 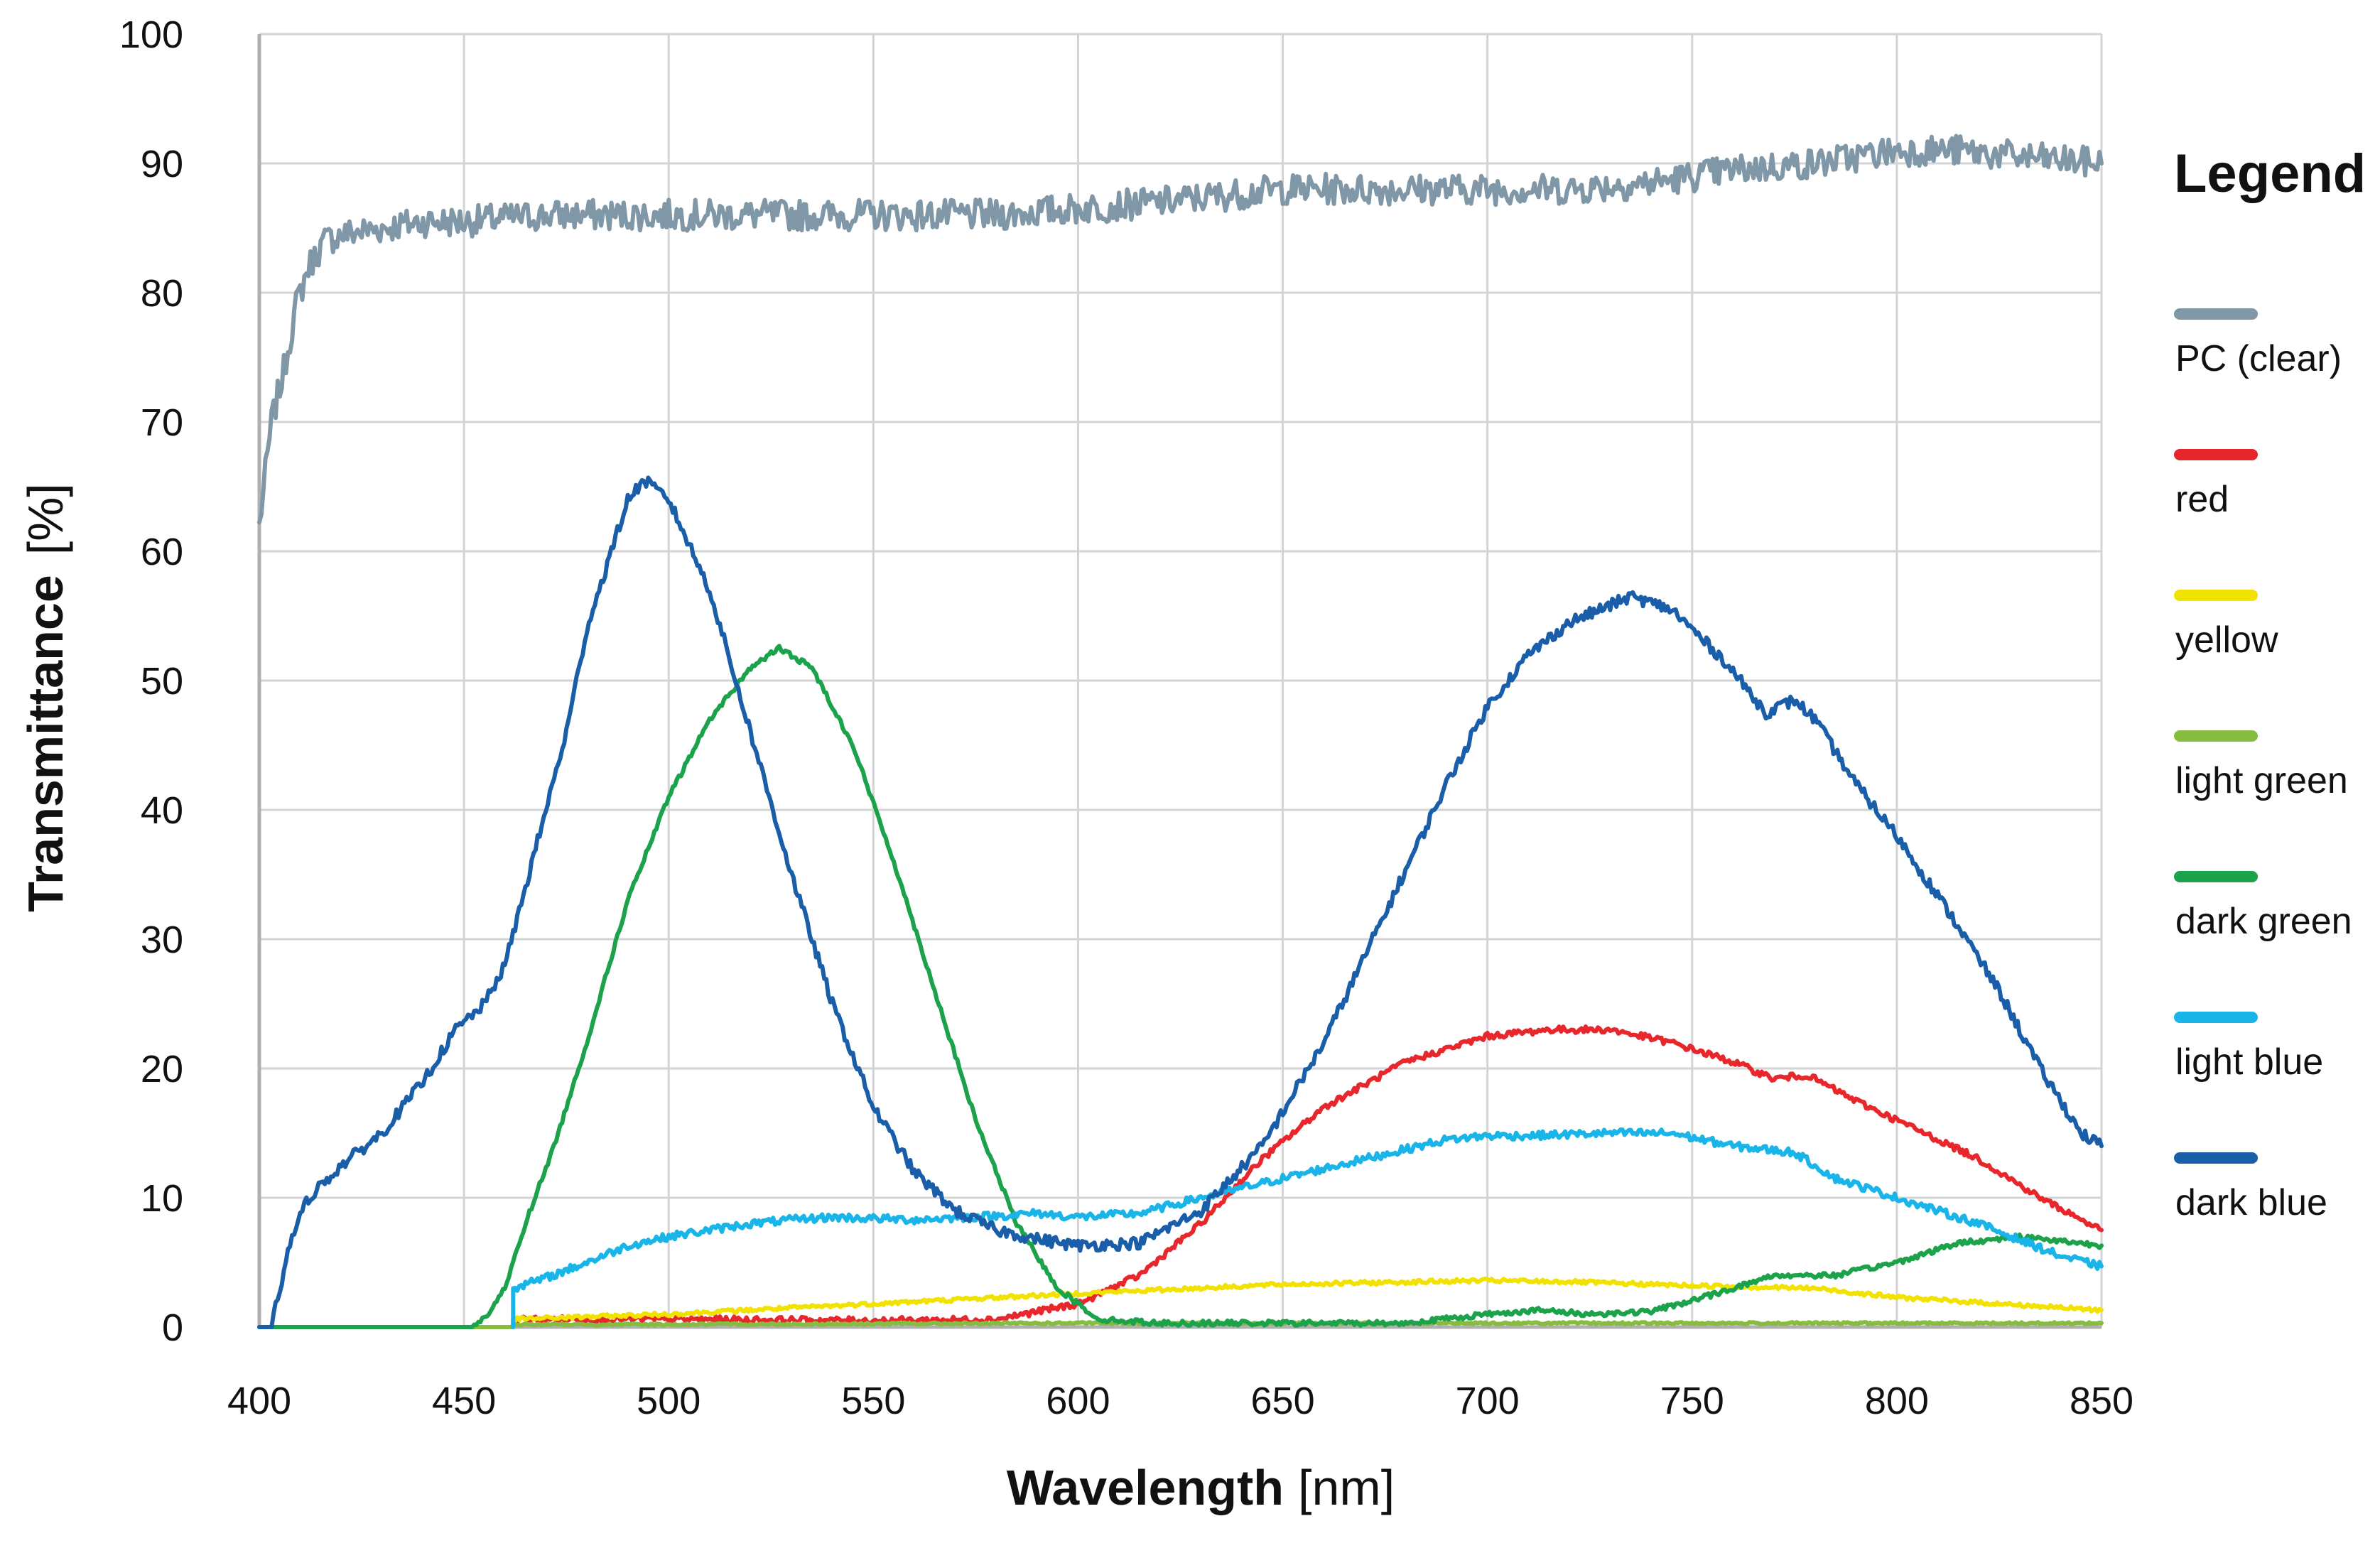 What do you see at coordinates (2202, 499) in the screenshot?
I see `legend-label-red: red` at bounding box center [2202, 499].